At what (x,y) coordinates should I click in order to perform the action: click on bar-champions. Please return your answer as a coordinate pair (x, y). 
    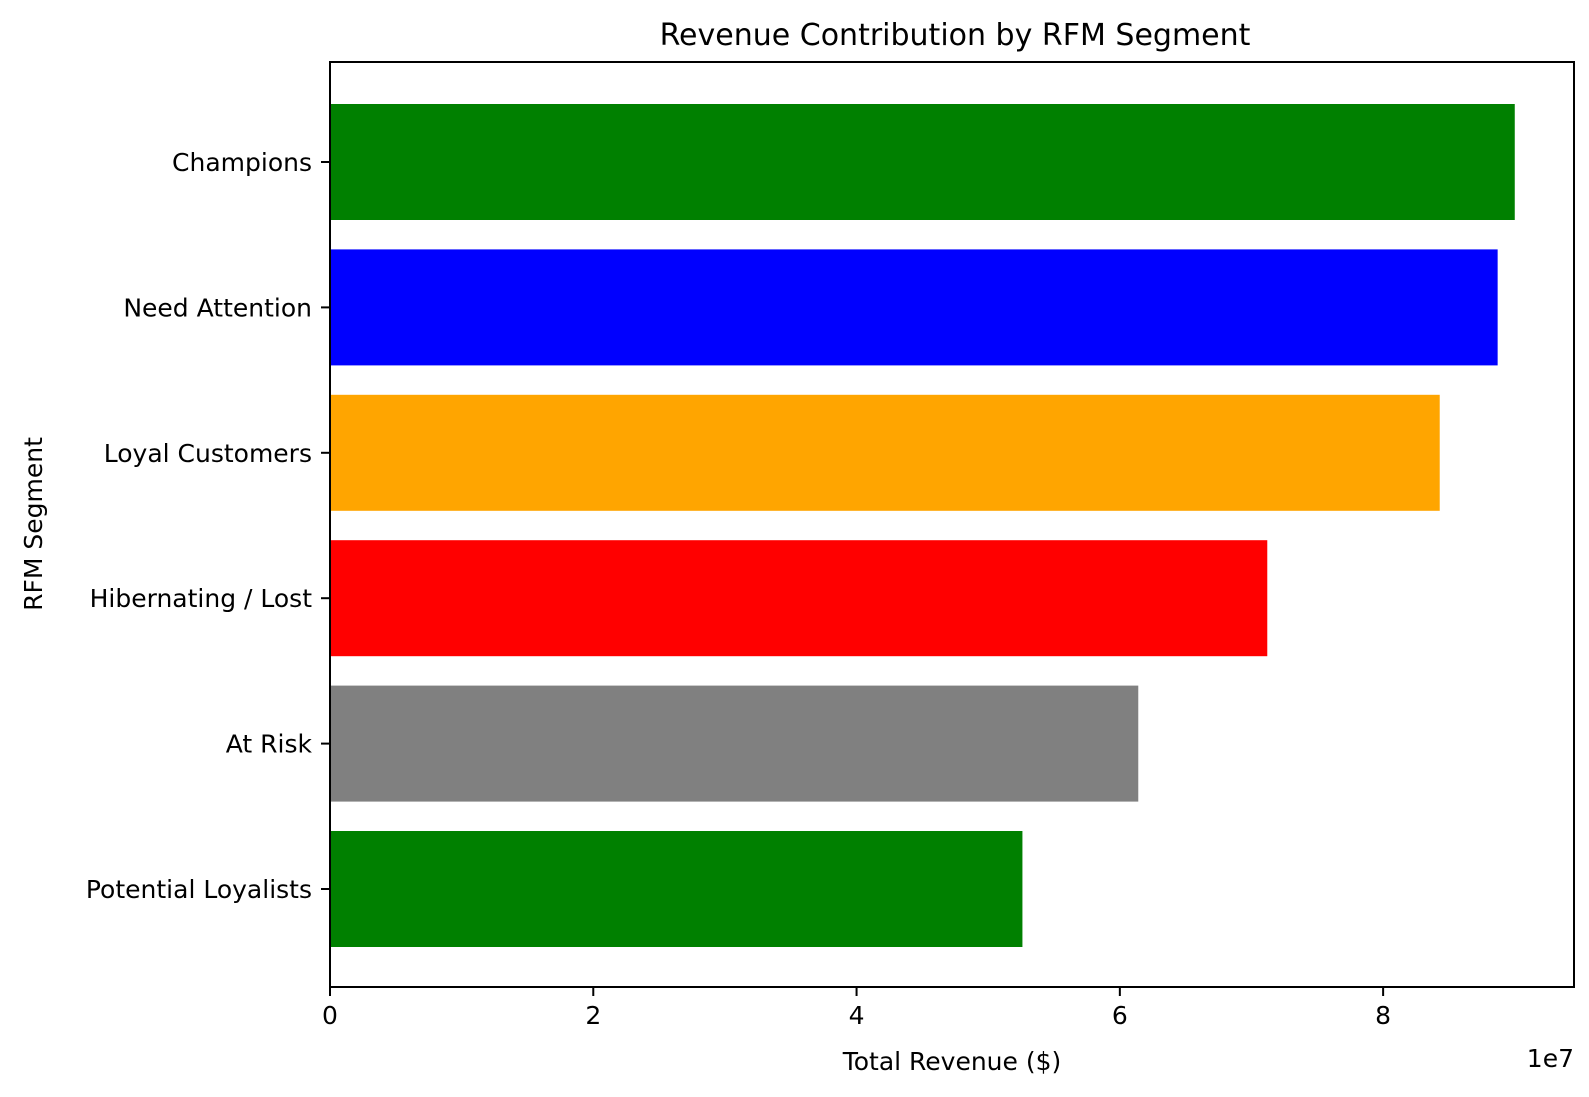
    Looking at the image, I should click on (922, 162).